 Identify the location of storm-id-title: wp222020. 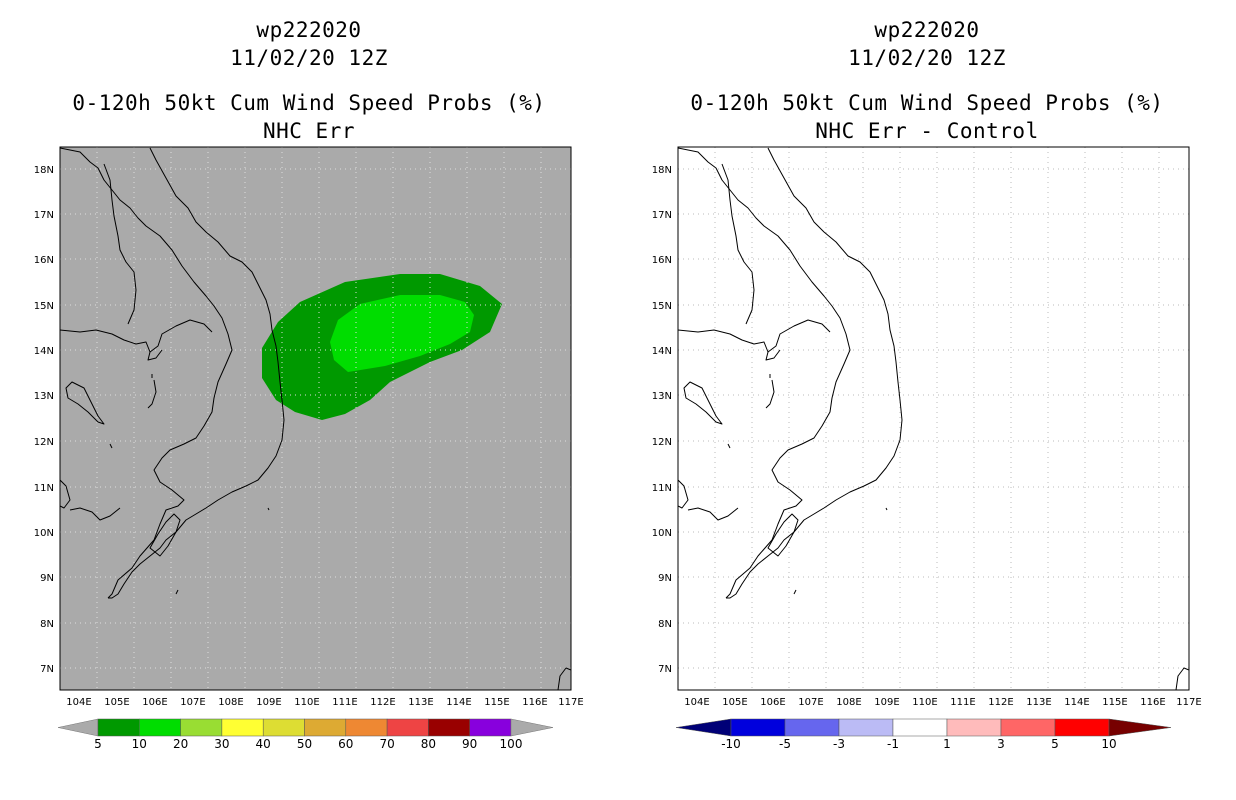
(309, 30).